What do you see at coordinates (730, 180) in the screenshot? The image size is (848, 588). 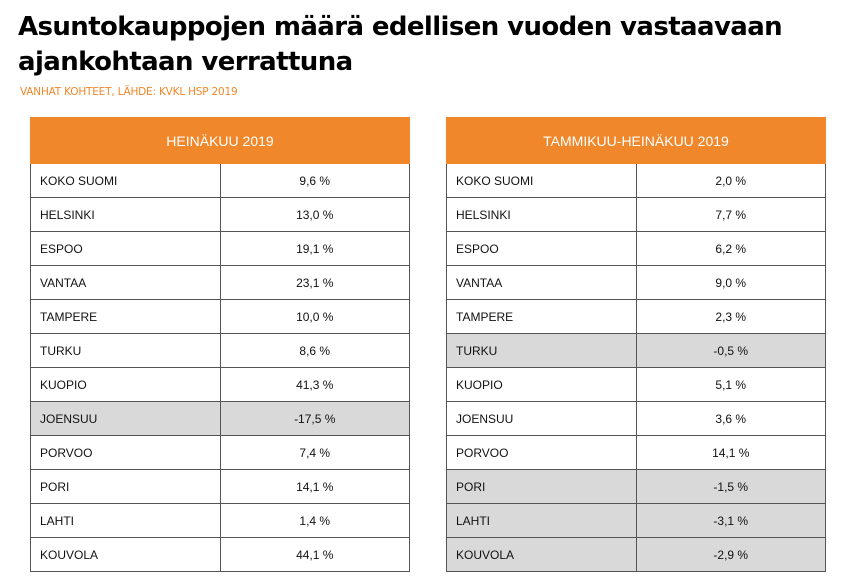 I see `value-cell: 2,0 %` at bounding box center [730, 180].